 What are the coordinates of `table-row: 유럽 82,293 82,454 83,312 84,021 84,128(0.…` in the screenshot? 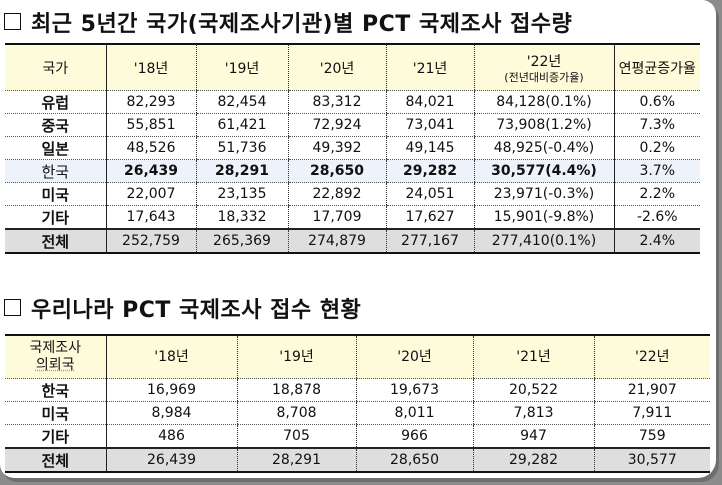 It's located at (352, 102).